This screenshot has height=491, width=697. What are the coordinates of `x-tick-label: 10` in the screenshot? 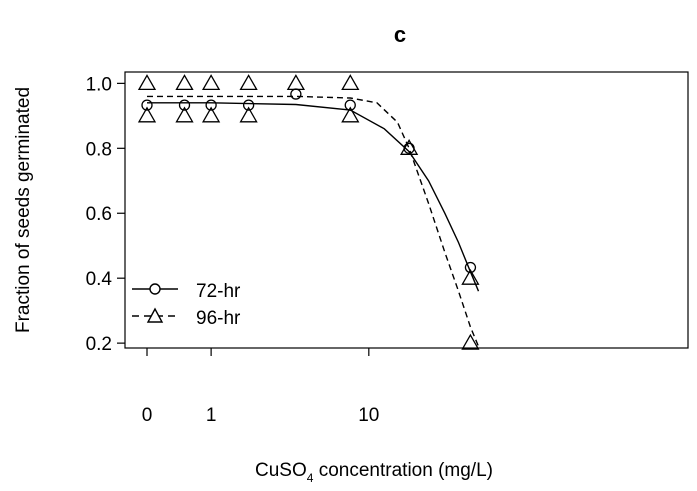 It's located at (368, 415).